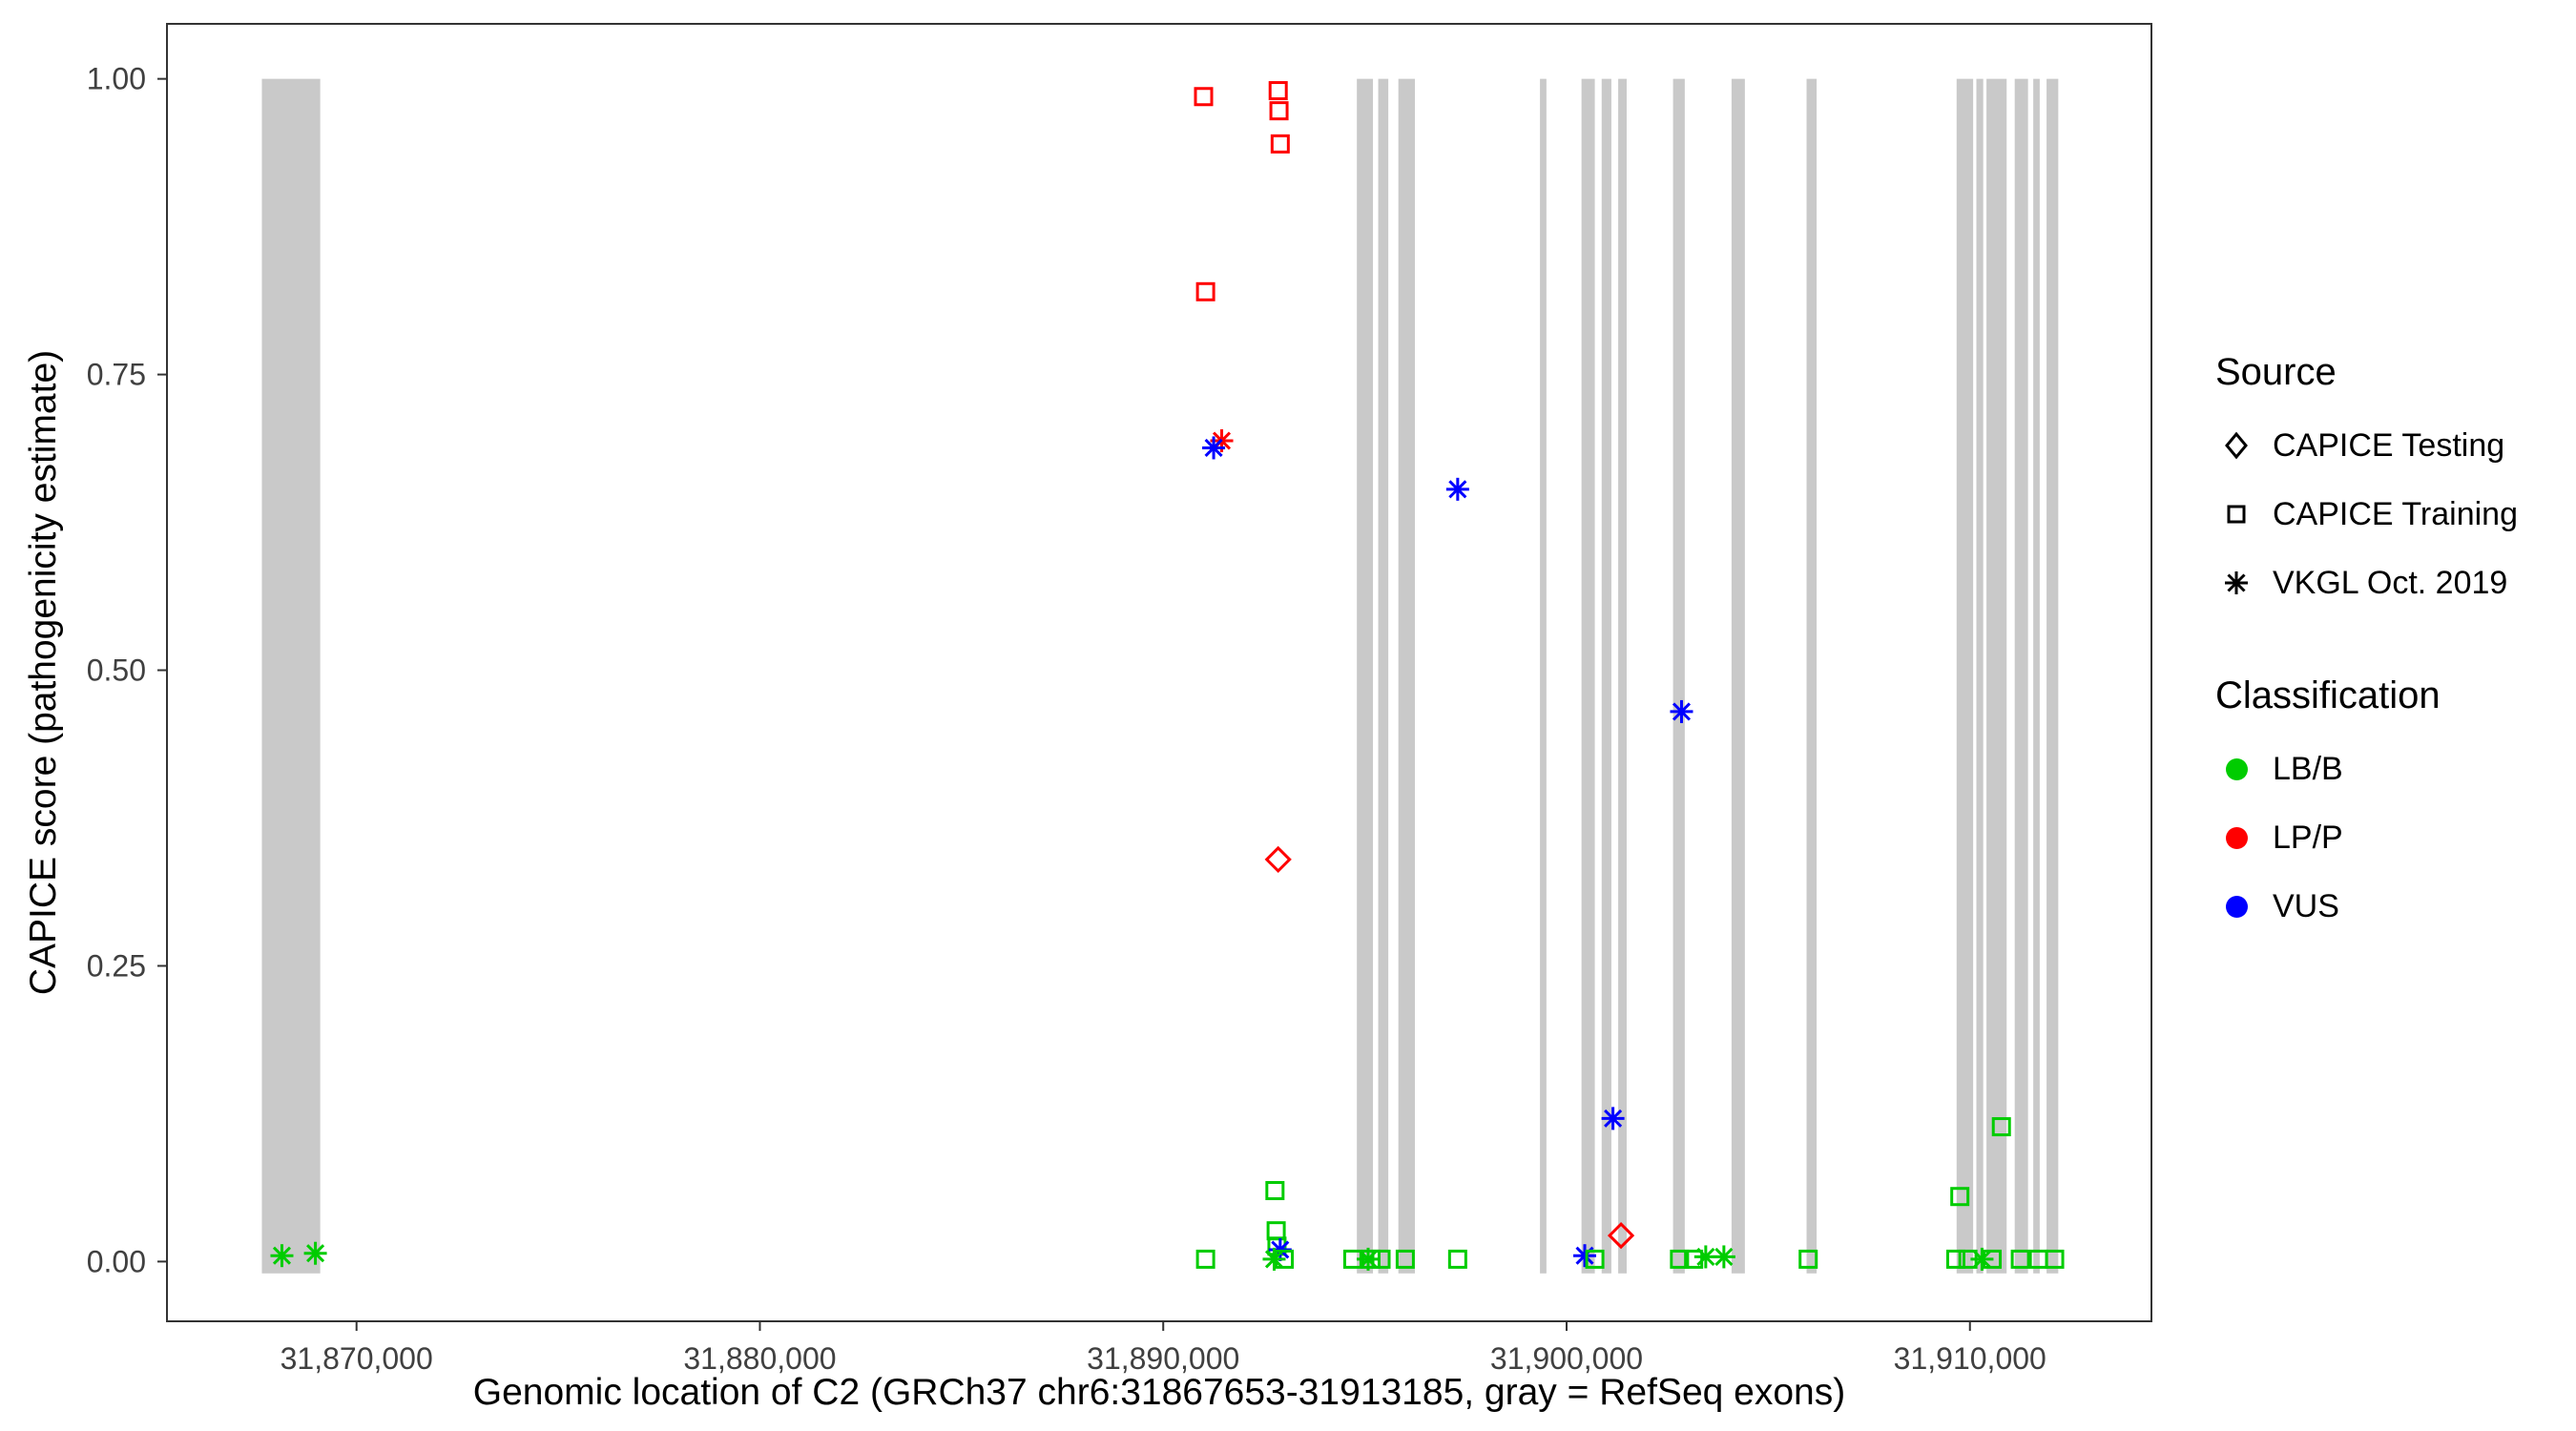 The width and height of the screenshot is (2576, 1431). I want to click on legend-item-lbb: LB/B, so click(2366, 769).